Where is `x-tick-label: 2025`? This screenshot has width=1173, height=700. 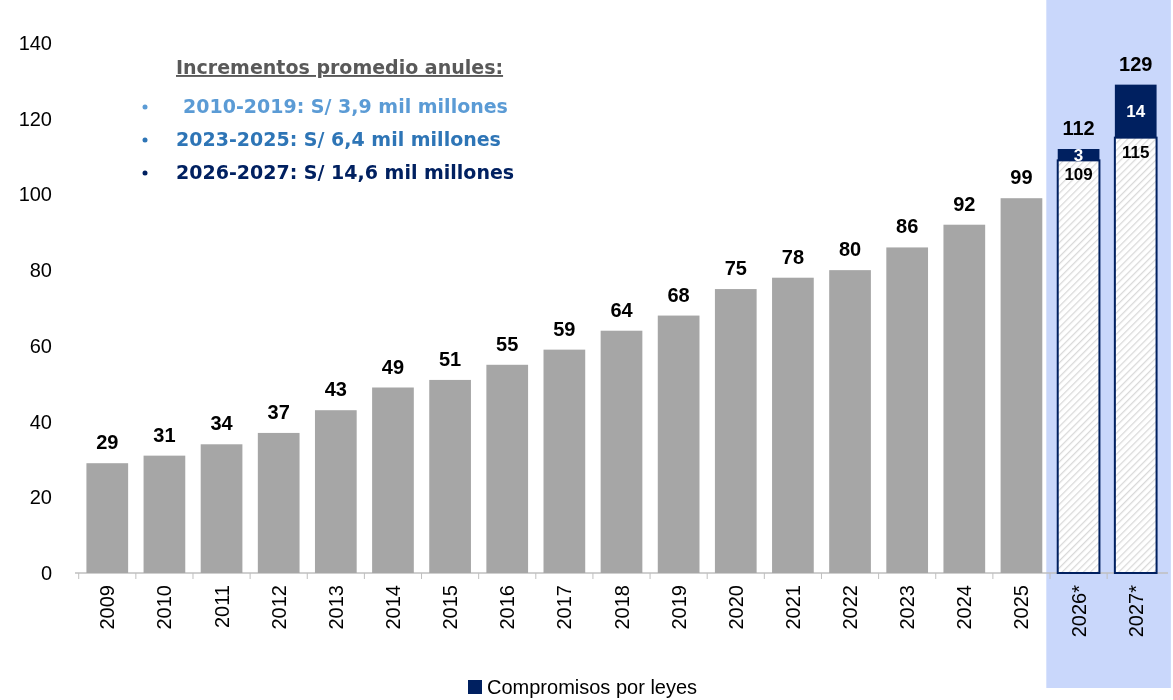 x-tick-label: 2025 is located at coordinates (1021, 607).